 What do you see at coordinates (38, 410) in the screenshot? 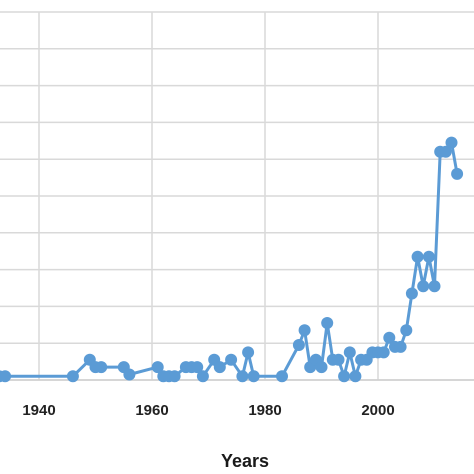
I see `x-tick-label: 1940` at bounding box center [38, 410].